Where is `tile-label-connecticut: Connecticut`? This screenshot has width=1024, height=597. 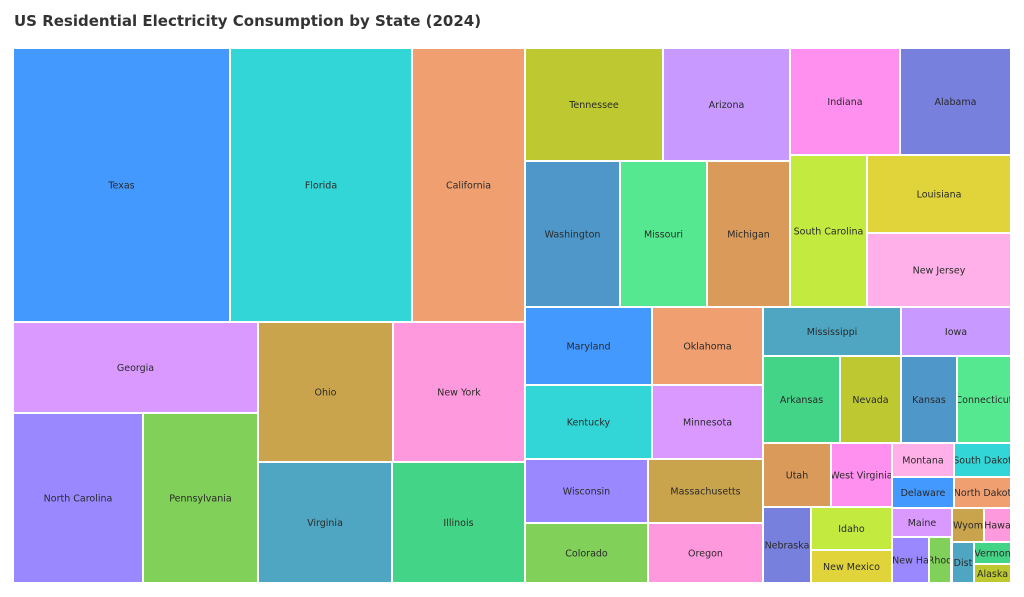 tile-label-connecticut: Connecticut is located at coordinates (984, 400).